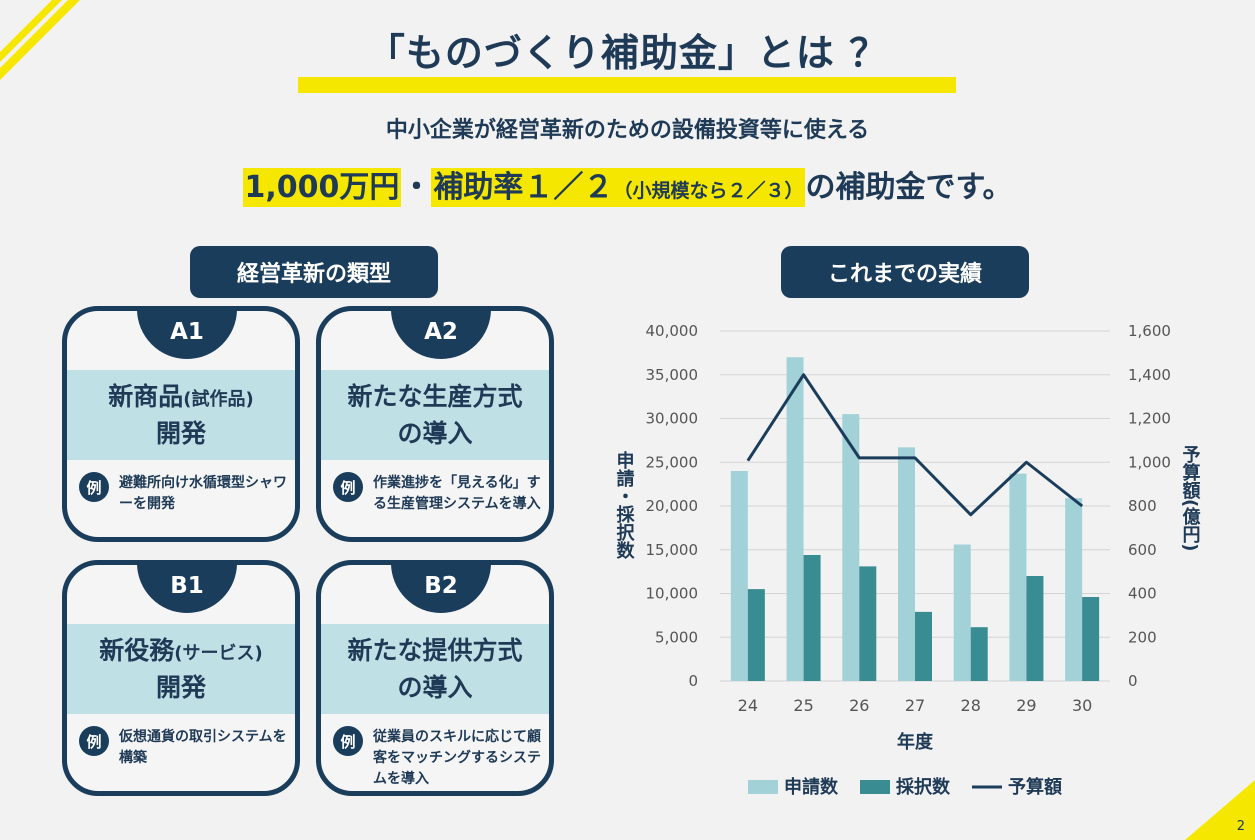 Image resolution: width=1255 pixels, height=840 pixels. I want to click on card-b1: B1 新役務(サービス) 開発 例 仮想通貨の取引システムを構築, so click(181, 678).